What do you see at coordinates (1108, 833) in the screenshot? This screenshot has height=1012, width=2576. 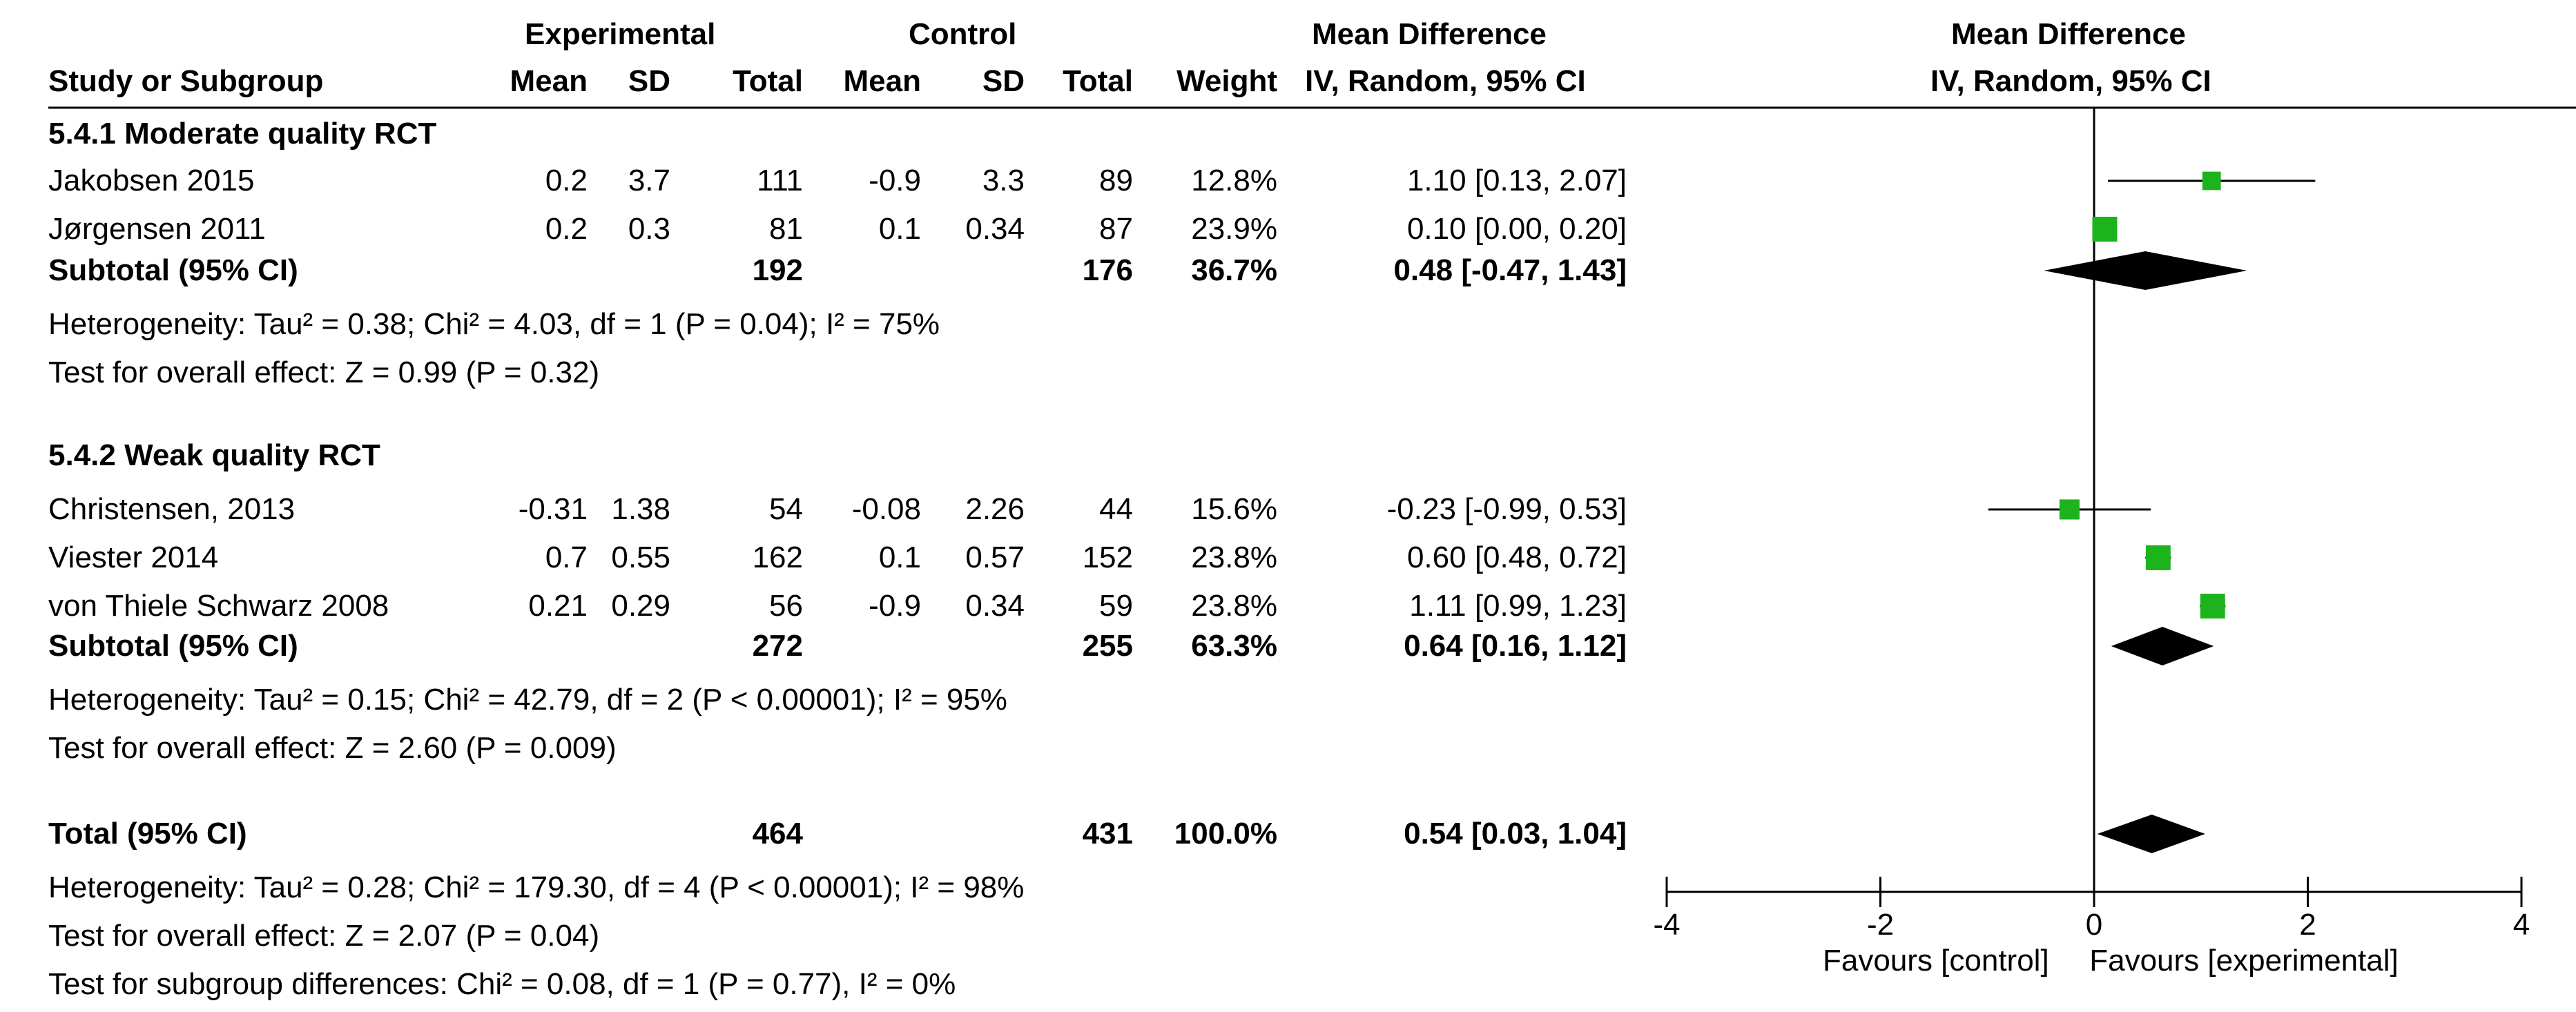 I see `c-total: 431` at bounding box center [1108, 833].